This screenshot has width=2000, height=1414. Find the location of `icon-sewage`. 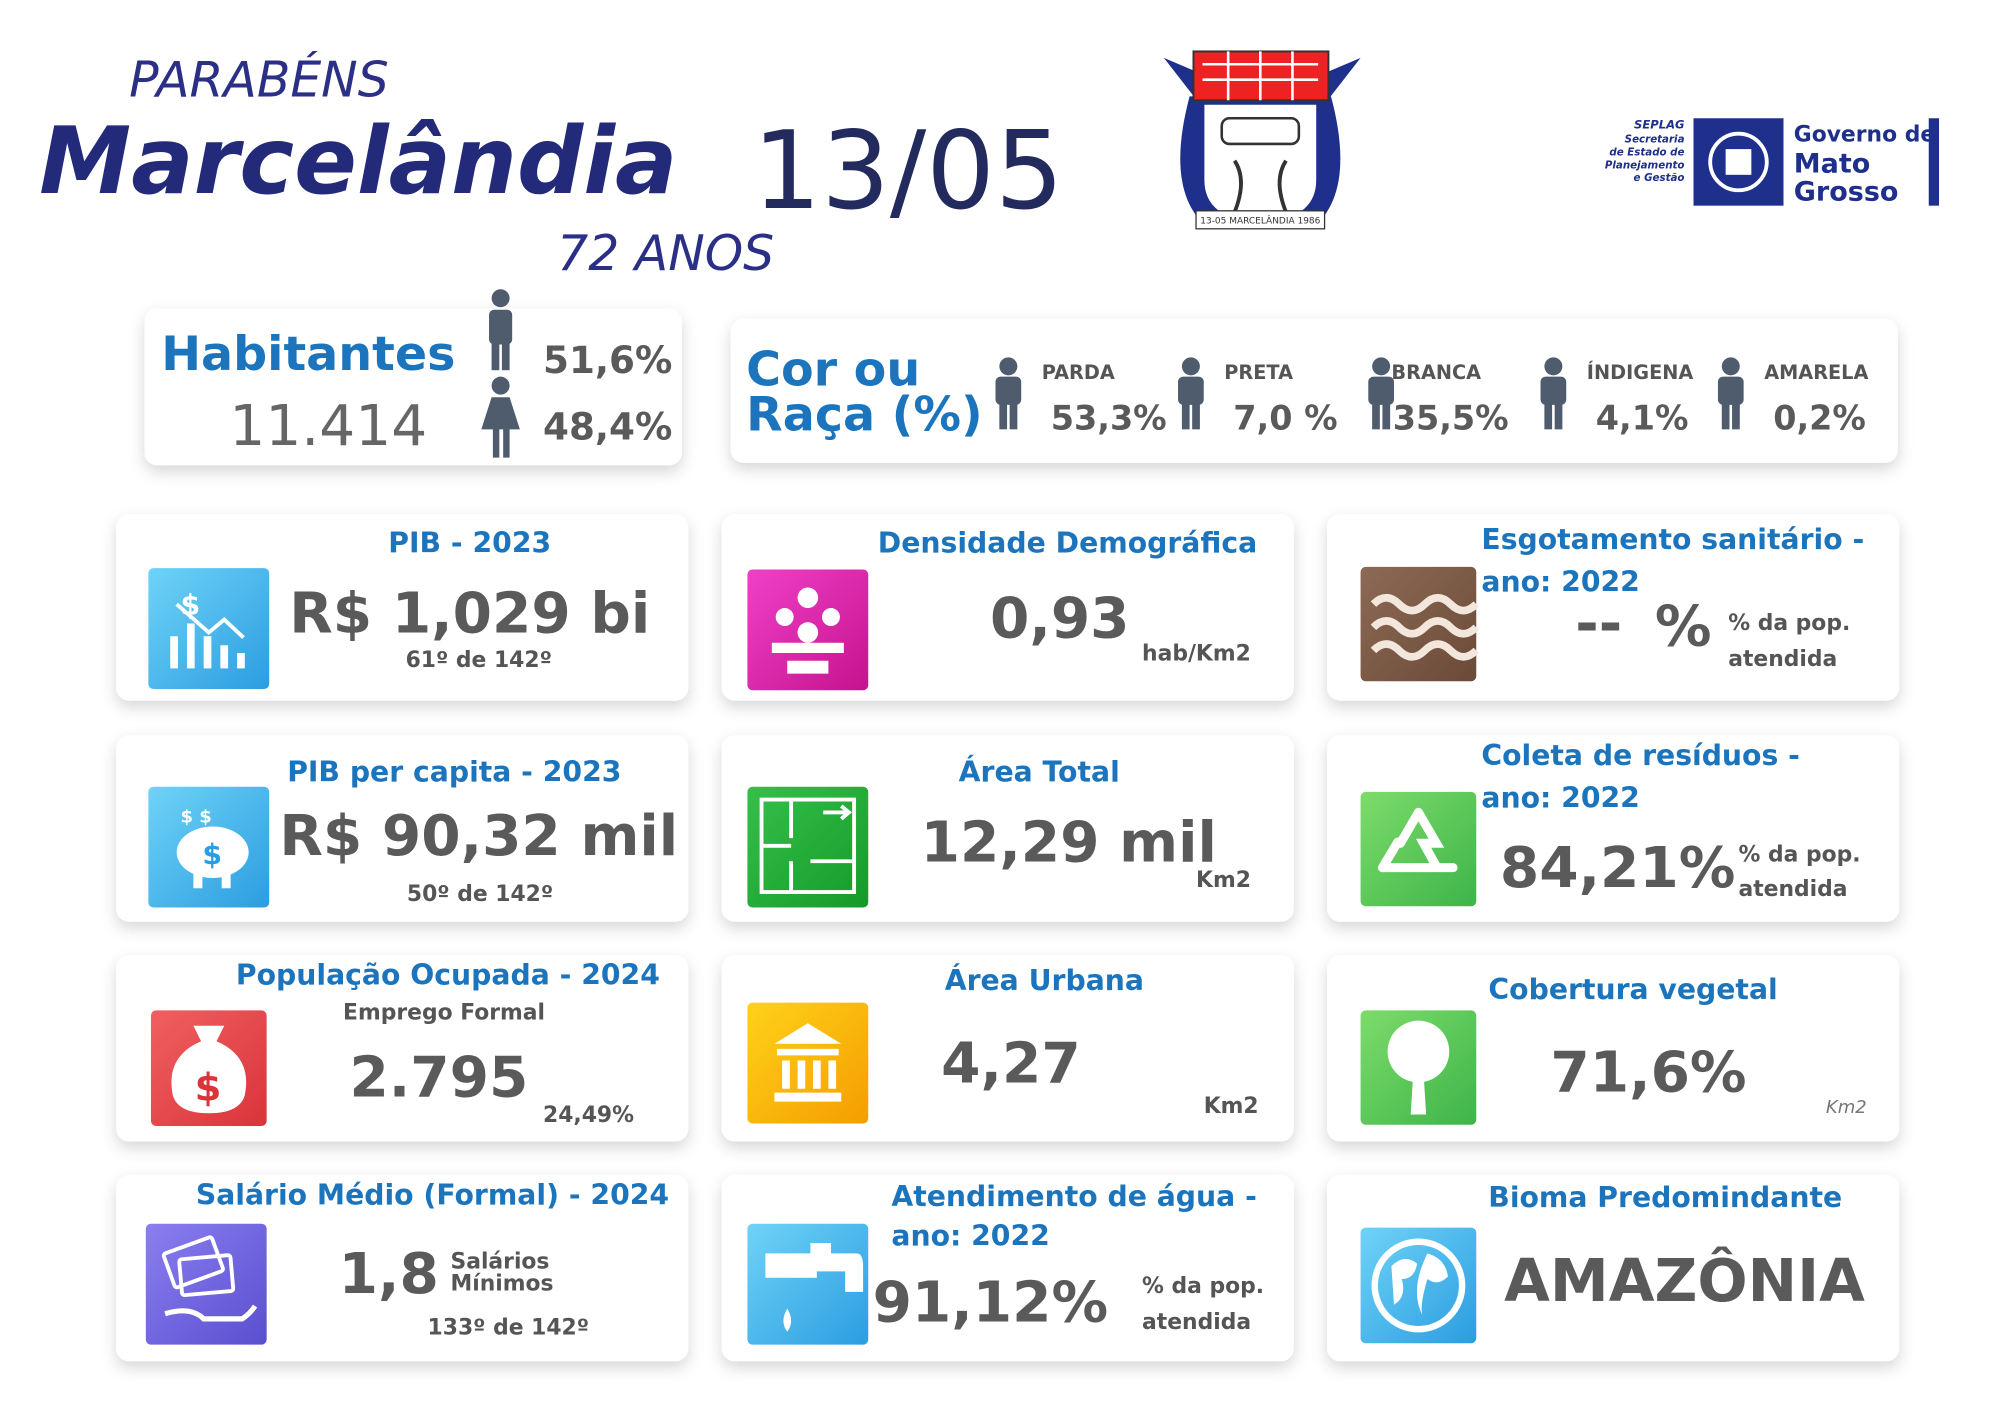

icon-sewage is located at coordinates (1419, 624).